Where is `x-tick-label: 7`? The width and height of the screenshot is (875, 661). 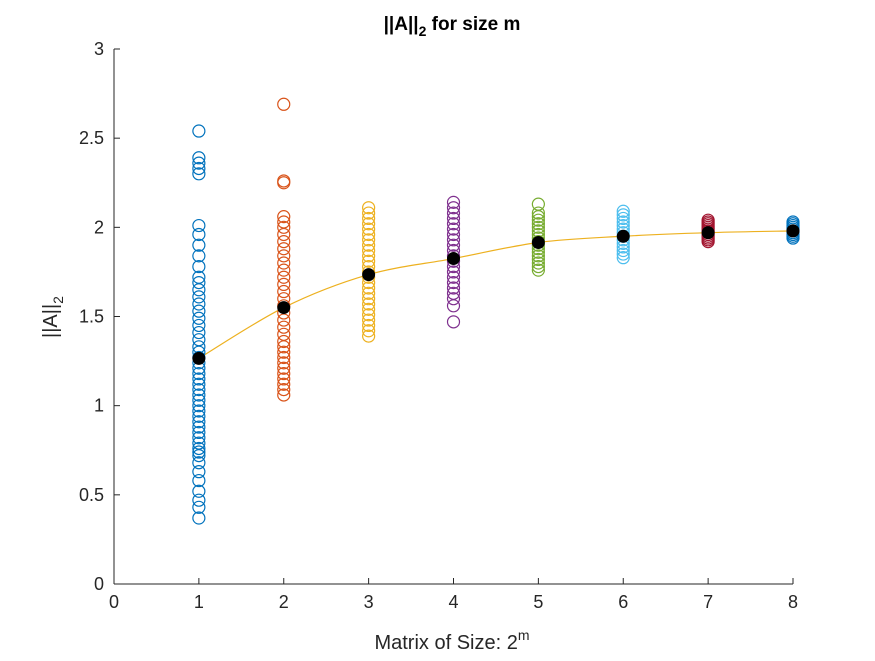 x-tick-label: 7 is located at coordinates (708, 602).